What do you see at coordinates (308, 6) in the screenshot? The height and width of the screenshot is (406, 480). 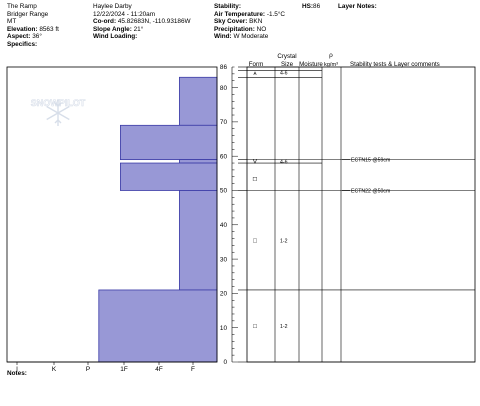 I see `hs-label: HS:` at bounding box center [308, 6].